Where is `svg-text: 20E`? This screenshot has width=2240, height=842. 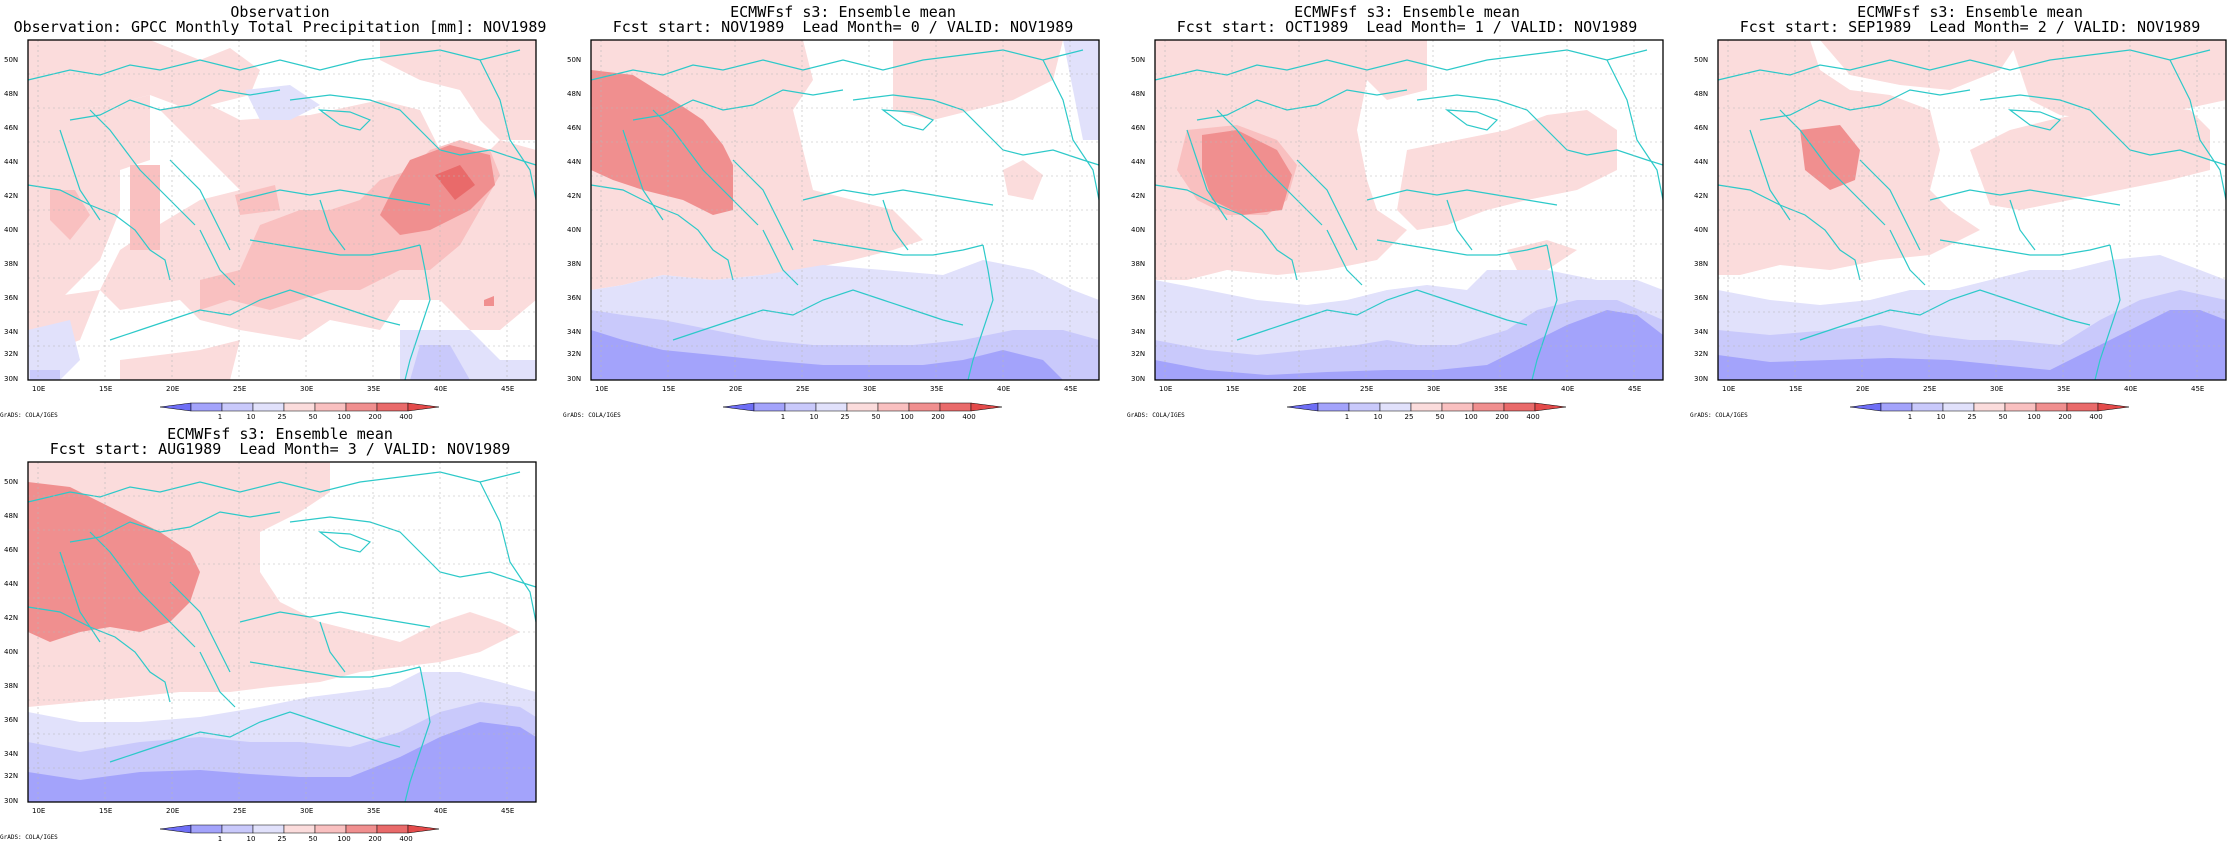
svg-text: 20E is located at coordinates (172, 811).